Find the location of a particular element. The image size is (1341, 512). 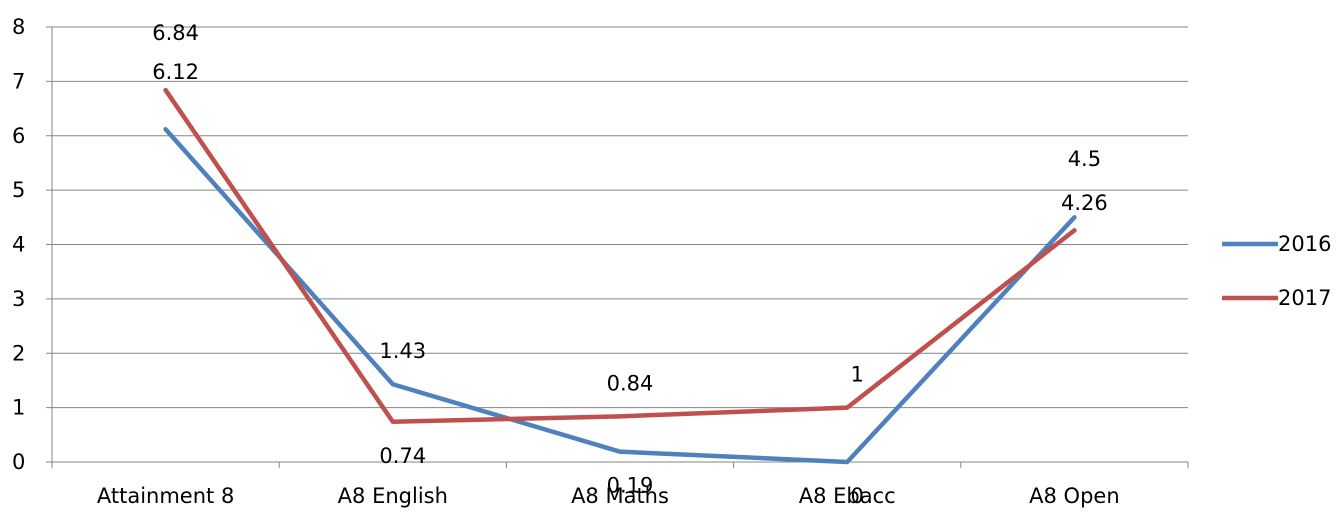

legend-label-2017: 2017 is located at coordinates (1304, 298).